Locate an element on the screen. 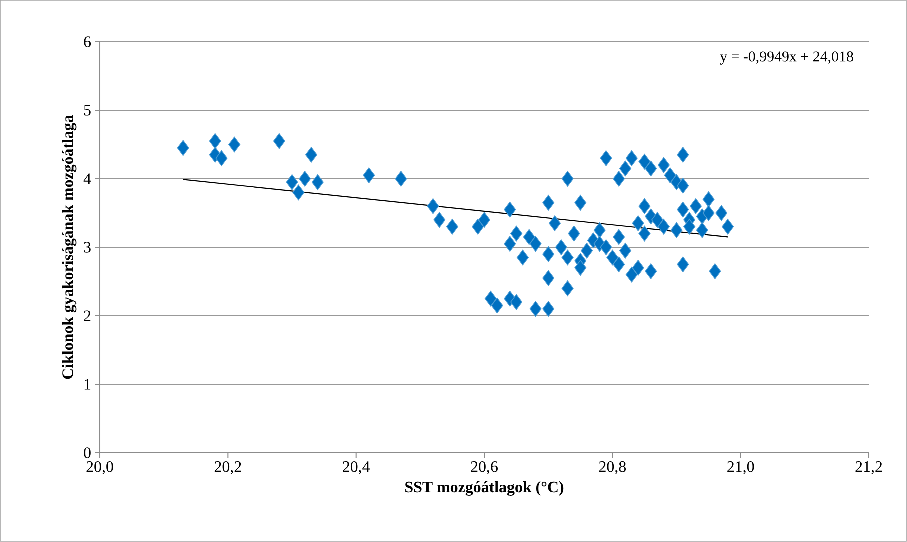  y-tick-label: 6 is located at coordinates (88, 42).